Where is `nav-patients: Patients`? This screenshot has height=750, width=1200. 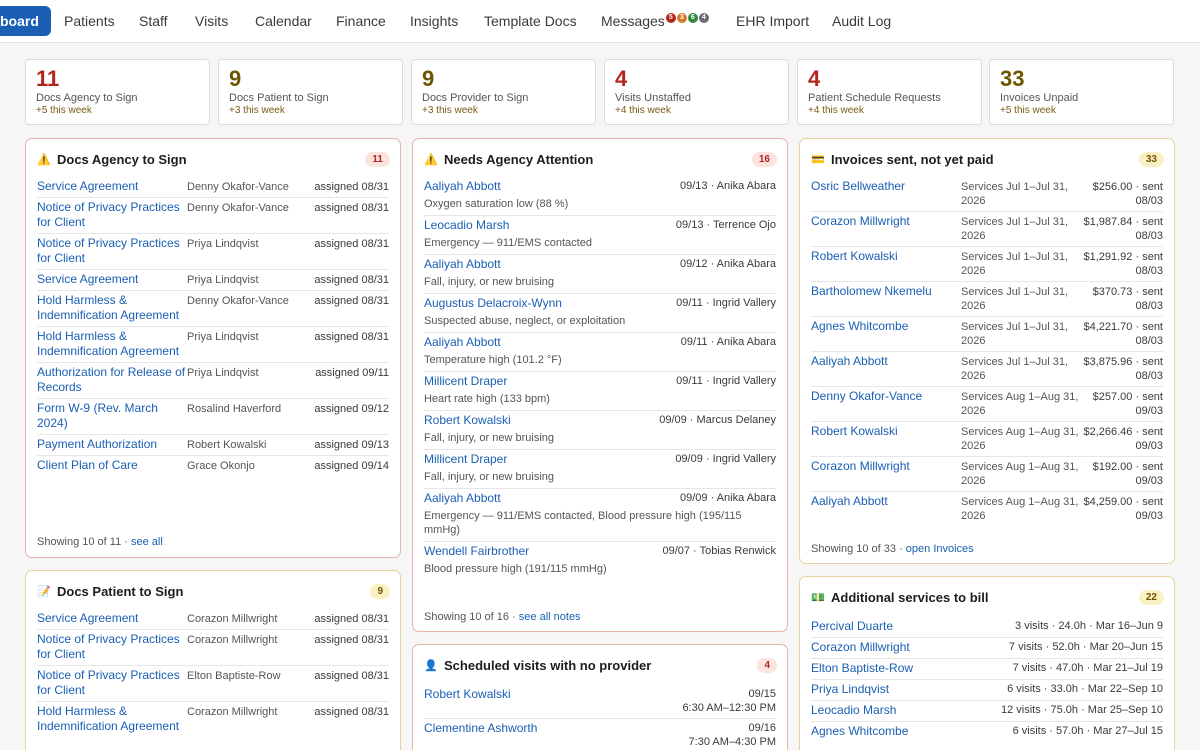 nav-patients: Patients is located at coordinates (89, 21).